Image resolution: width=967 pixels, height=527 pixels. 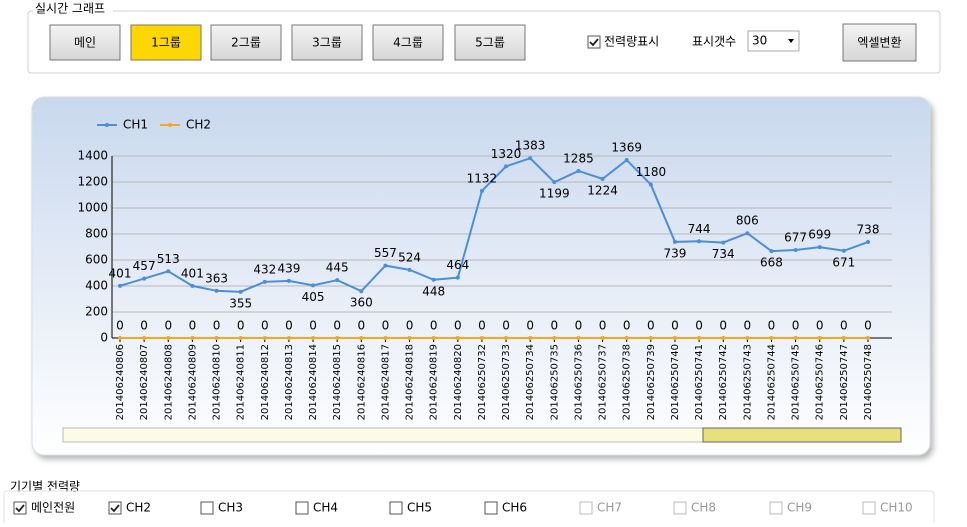 I want to click on excel-button, so click(x=879, y=42).